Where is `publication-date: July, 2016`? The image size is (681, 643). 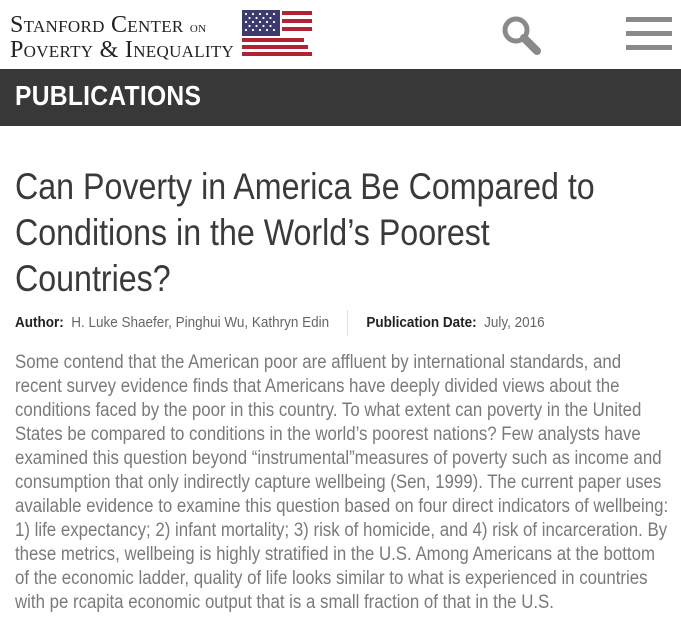
publication-date: July, 2016 is located at coordinates (514, 322).